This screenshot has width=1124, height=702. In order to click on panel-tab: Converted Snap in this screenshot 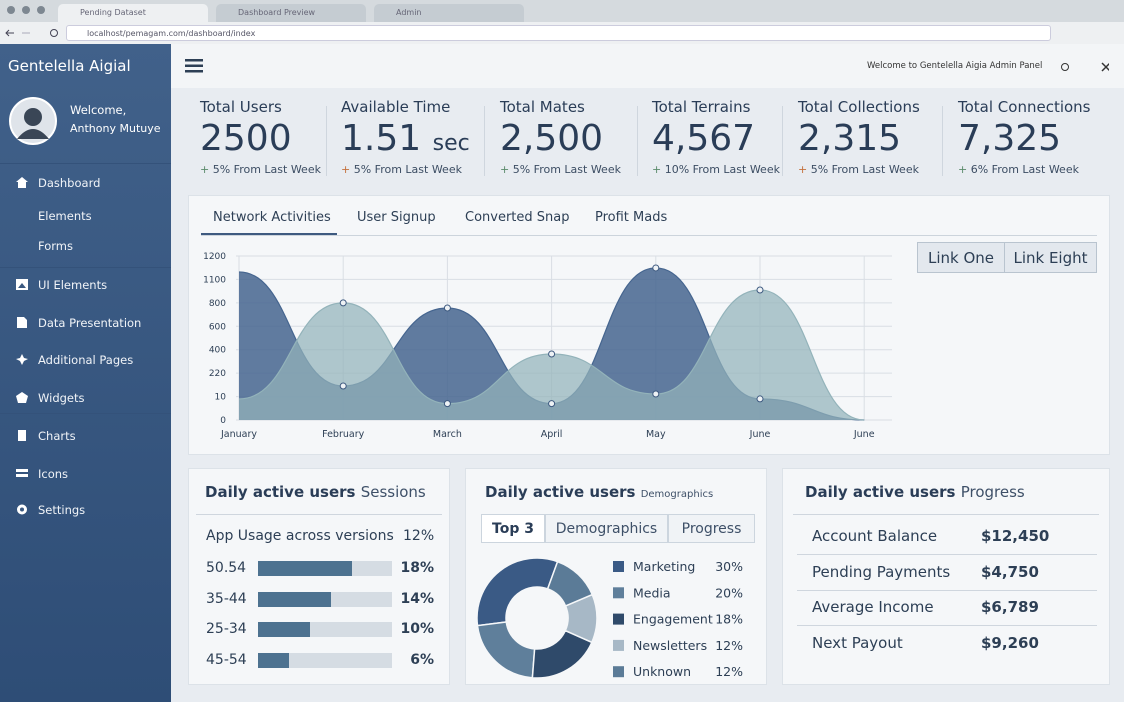, I will do `click(517, 217)`.